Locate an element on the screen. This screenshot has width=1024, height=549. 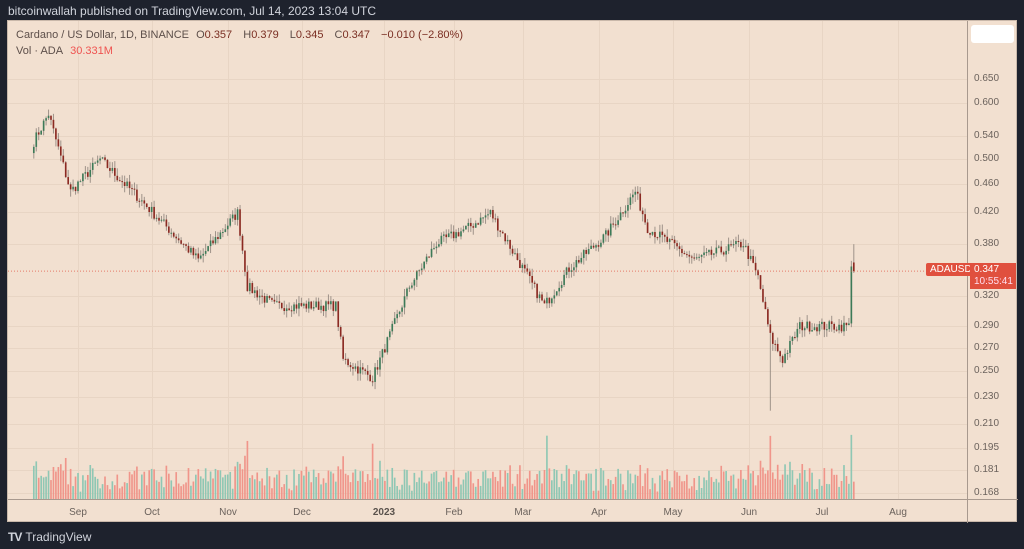
price-axis-label: 0.181 is located at coordinates (987, 469).